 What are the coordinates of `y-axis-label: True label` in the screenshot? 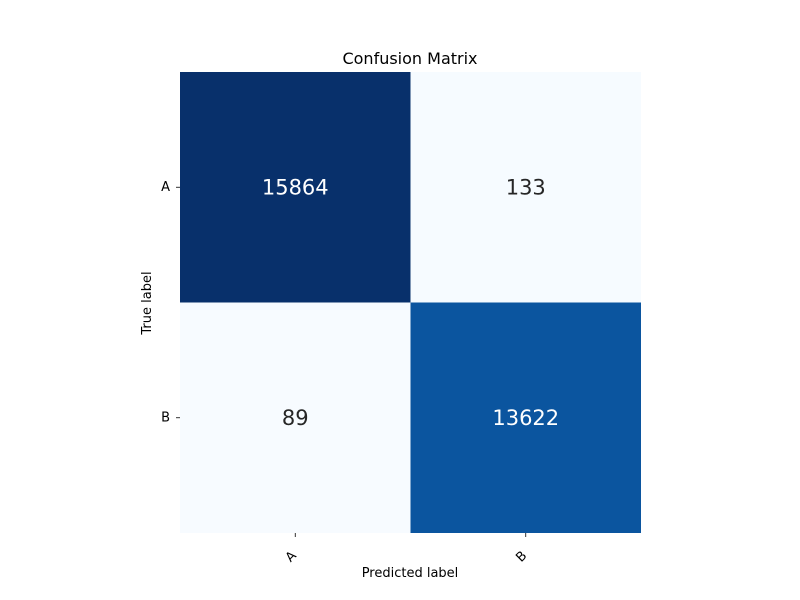 It's located at (147, 303).